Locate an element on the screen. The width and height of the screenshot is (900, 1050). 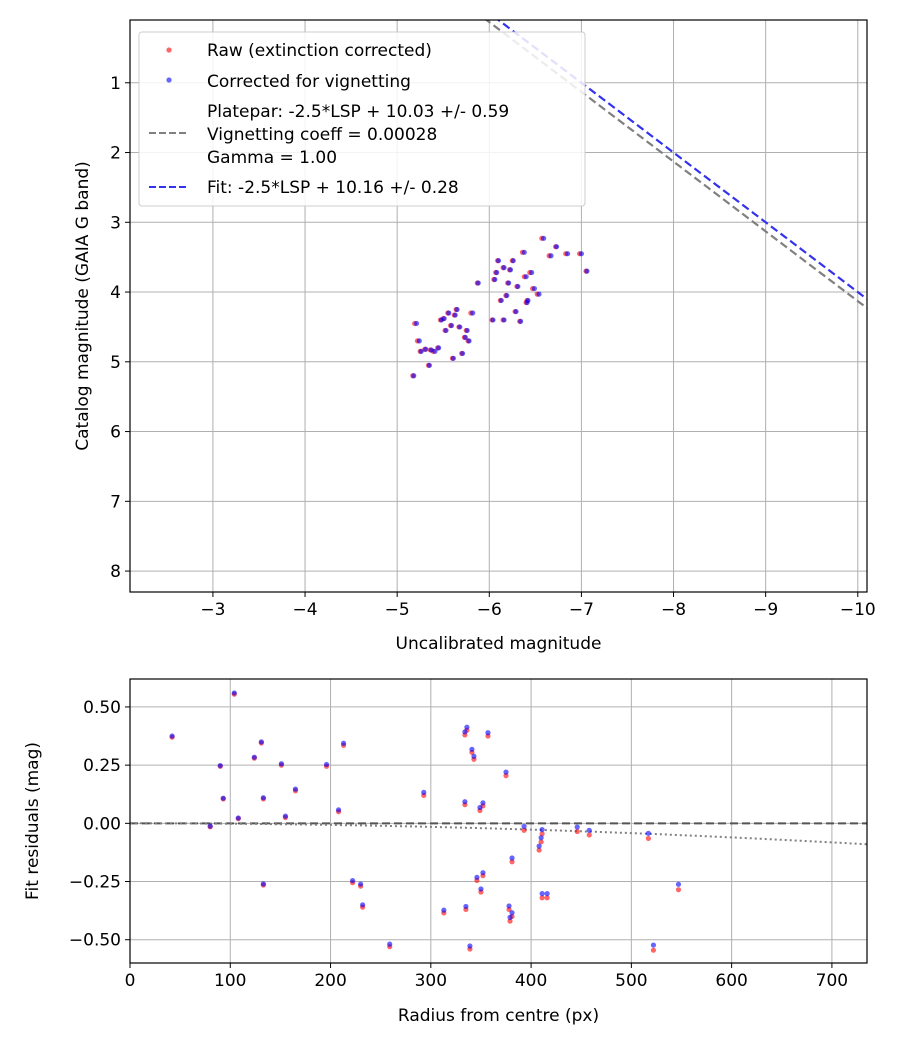
bottom-y-axis-label: Fit residuals (mag) is located at coordinates (33, 821).